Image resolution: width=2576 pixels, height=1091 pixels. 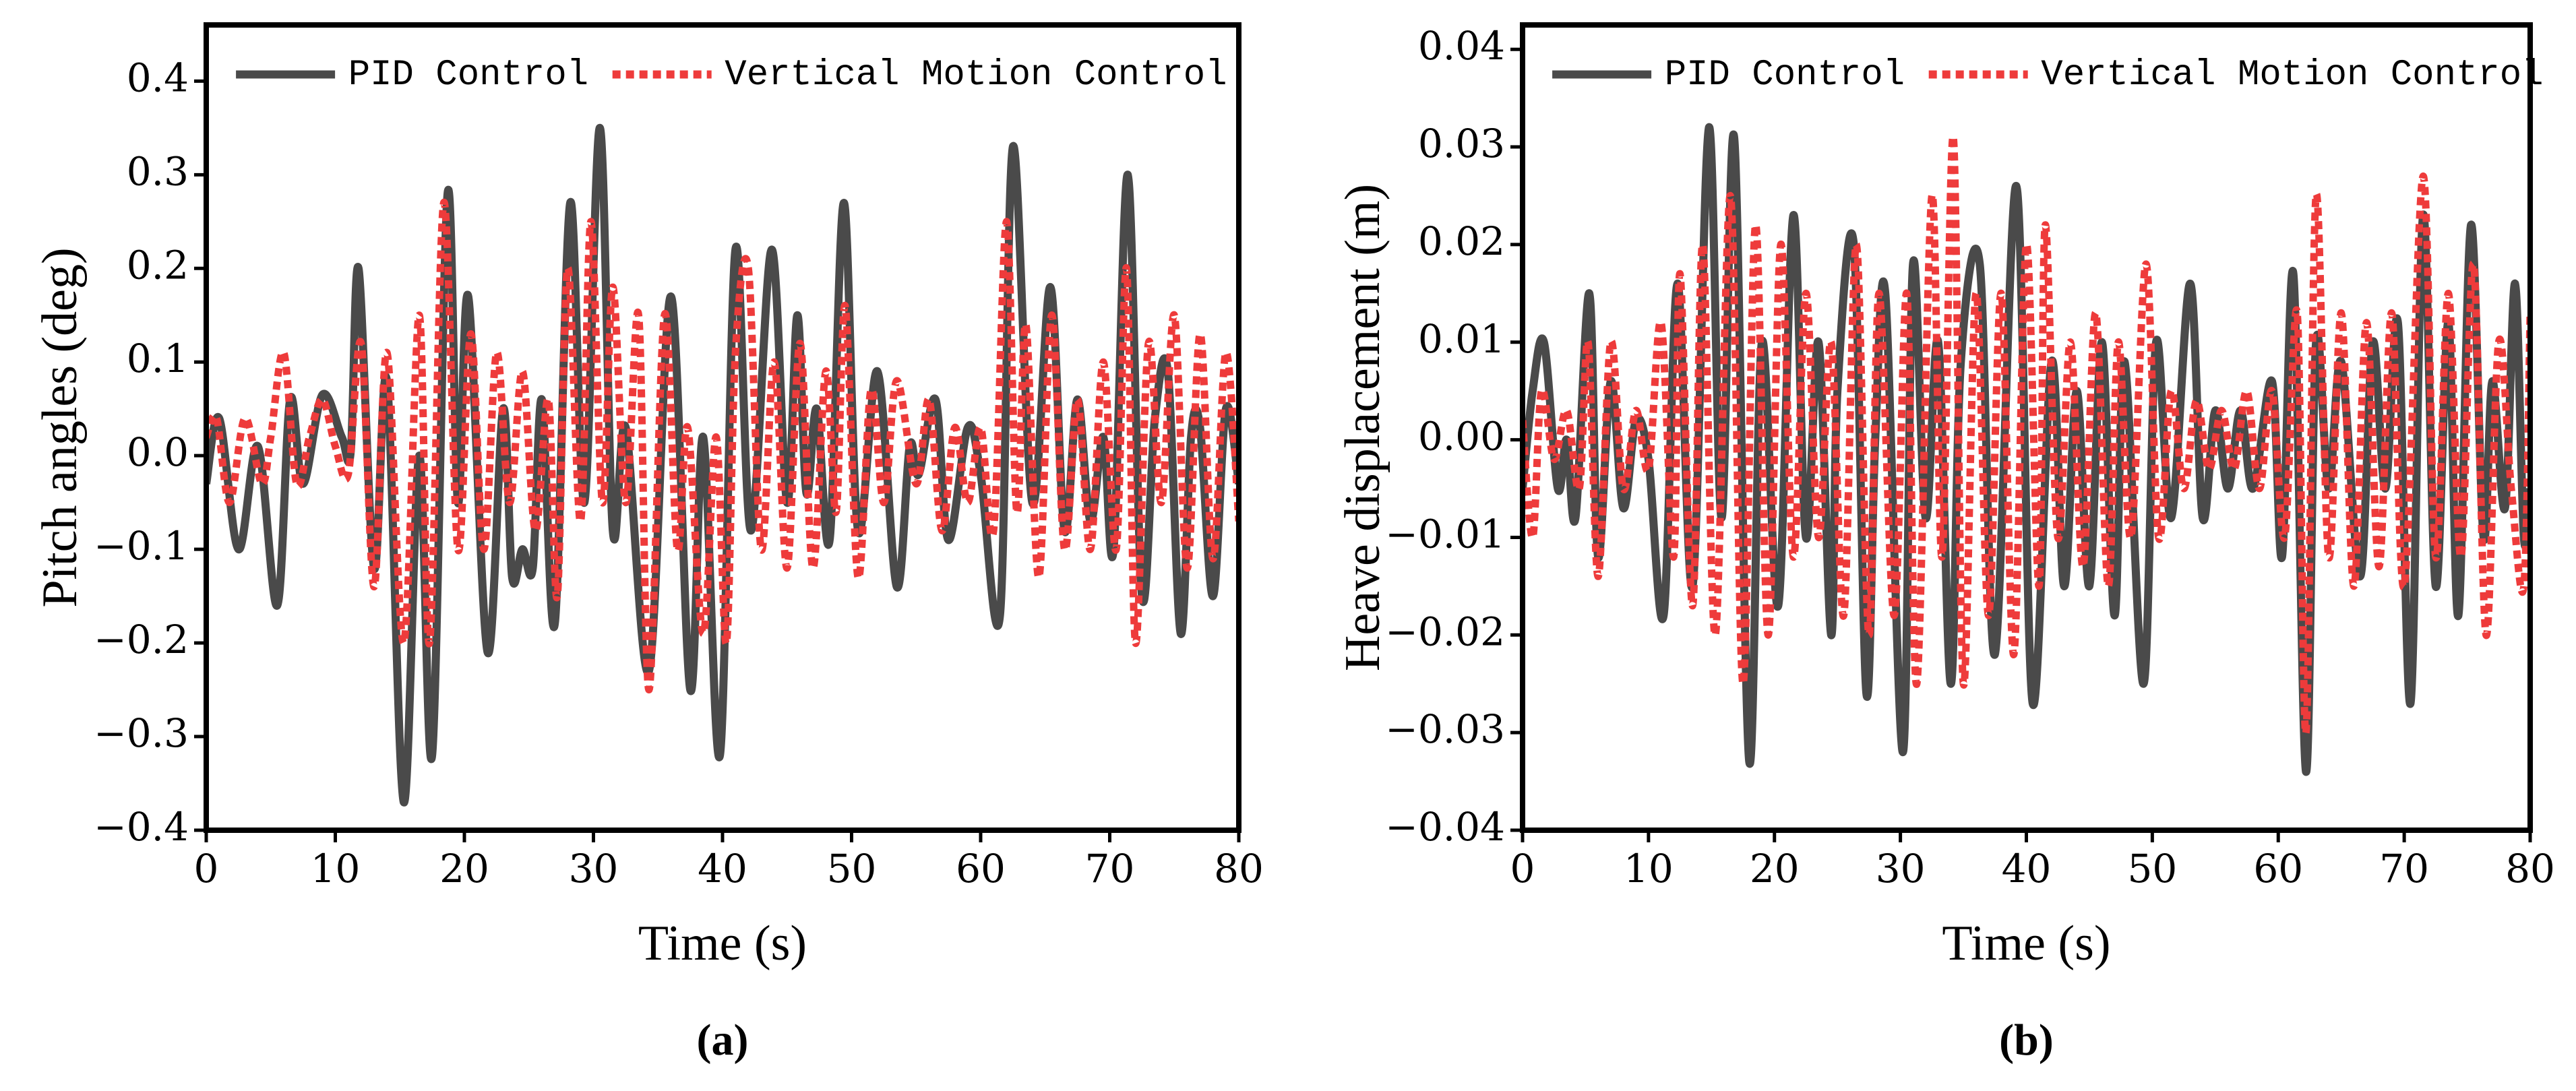 What do you see at coordinates (2027, 1040) in the screenshot?
I see `caption: (b)` at bounding box center [2027, 1040].